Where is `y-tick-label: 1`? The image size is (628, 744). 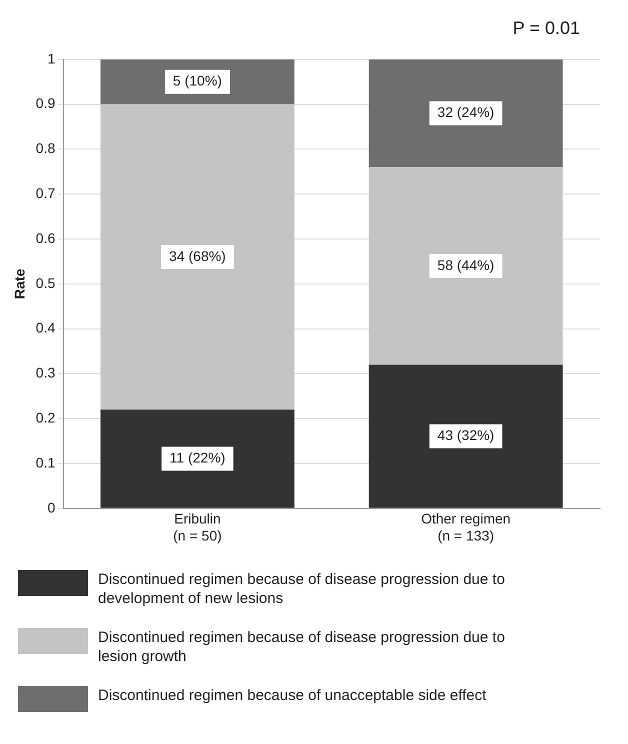
y-tick-label: 1 is located at coordinates (51, 58).